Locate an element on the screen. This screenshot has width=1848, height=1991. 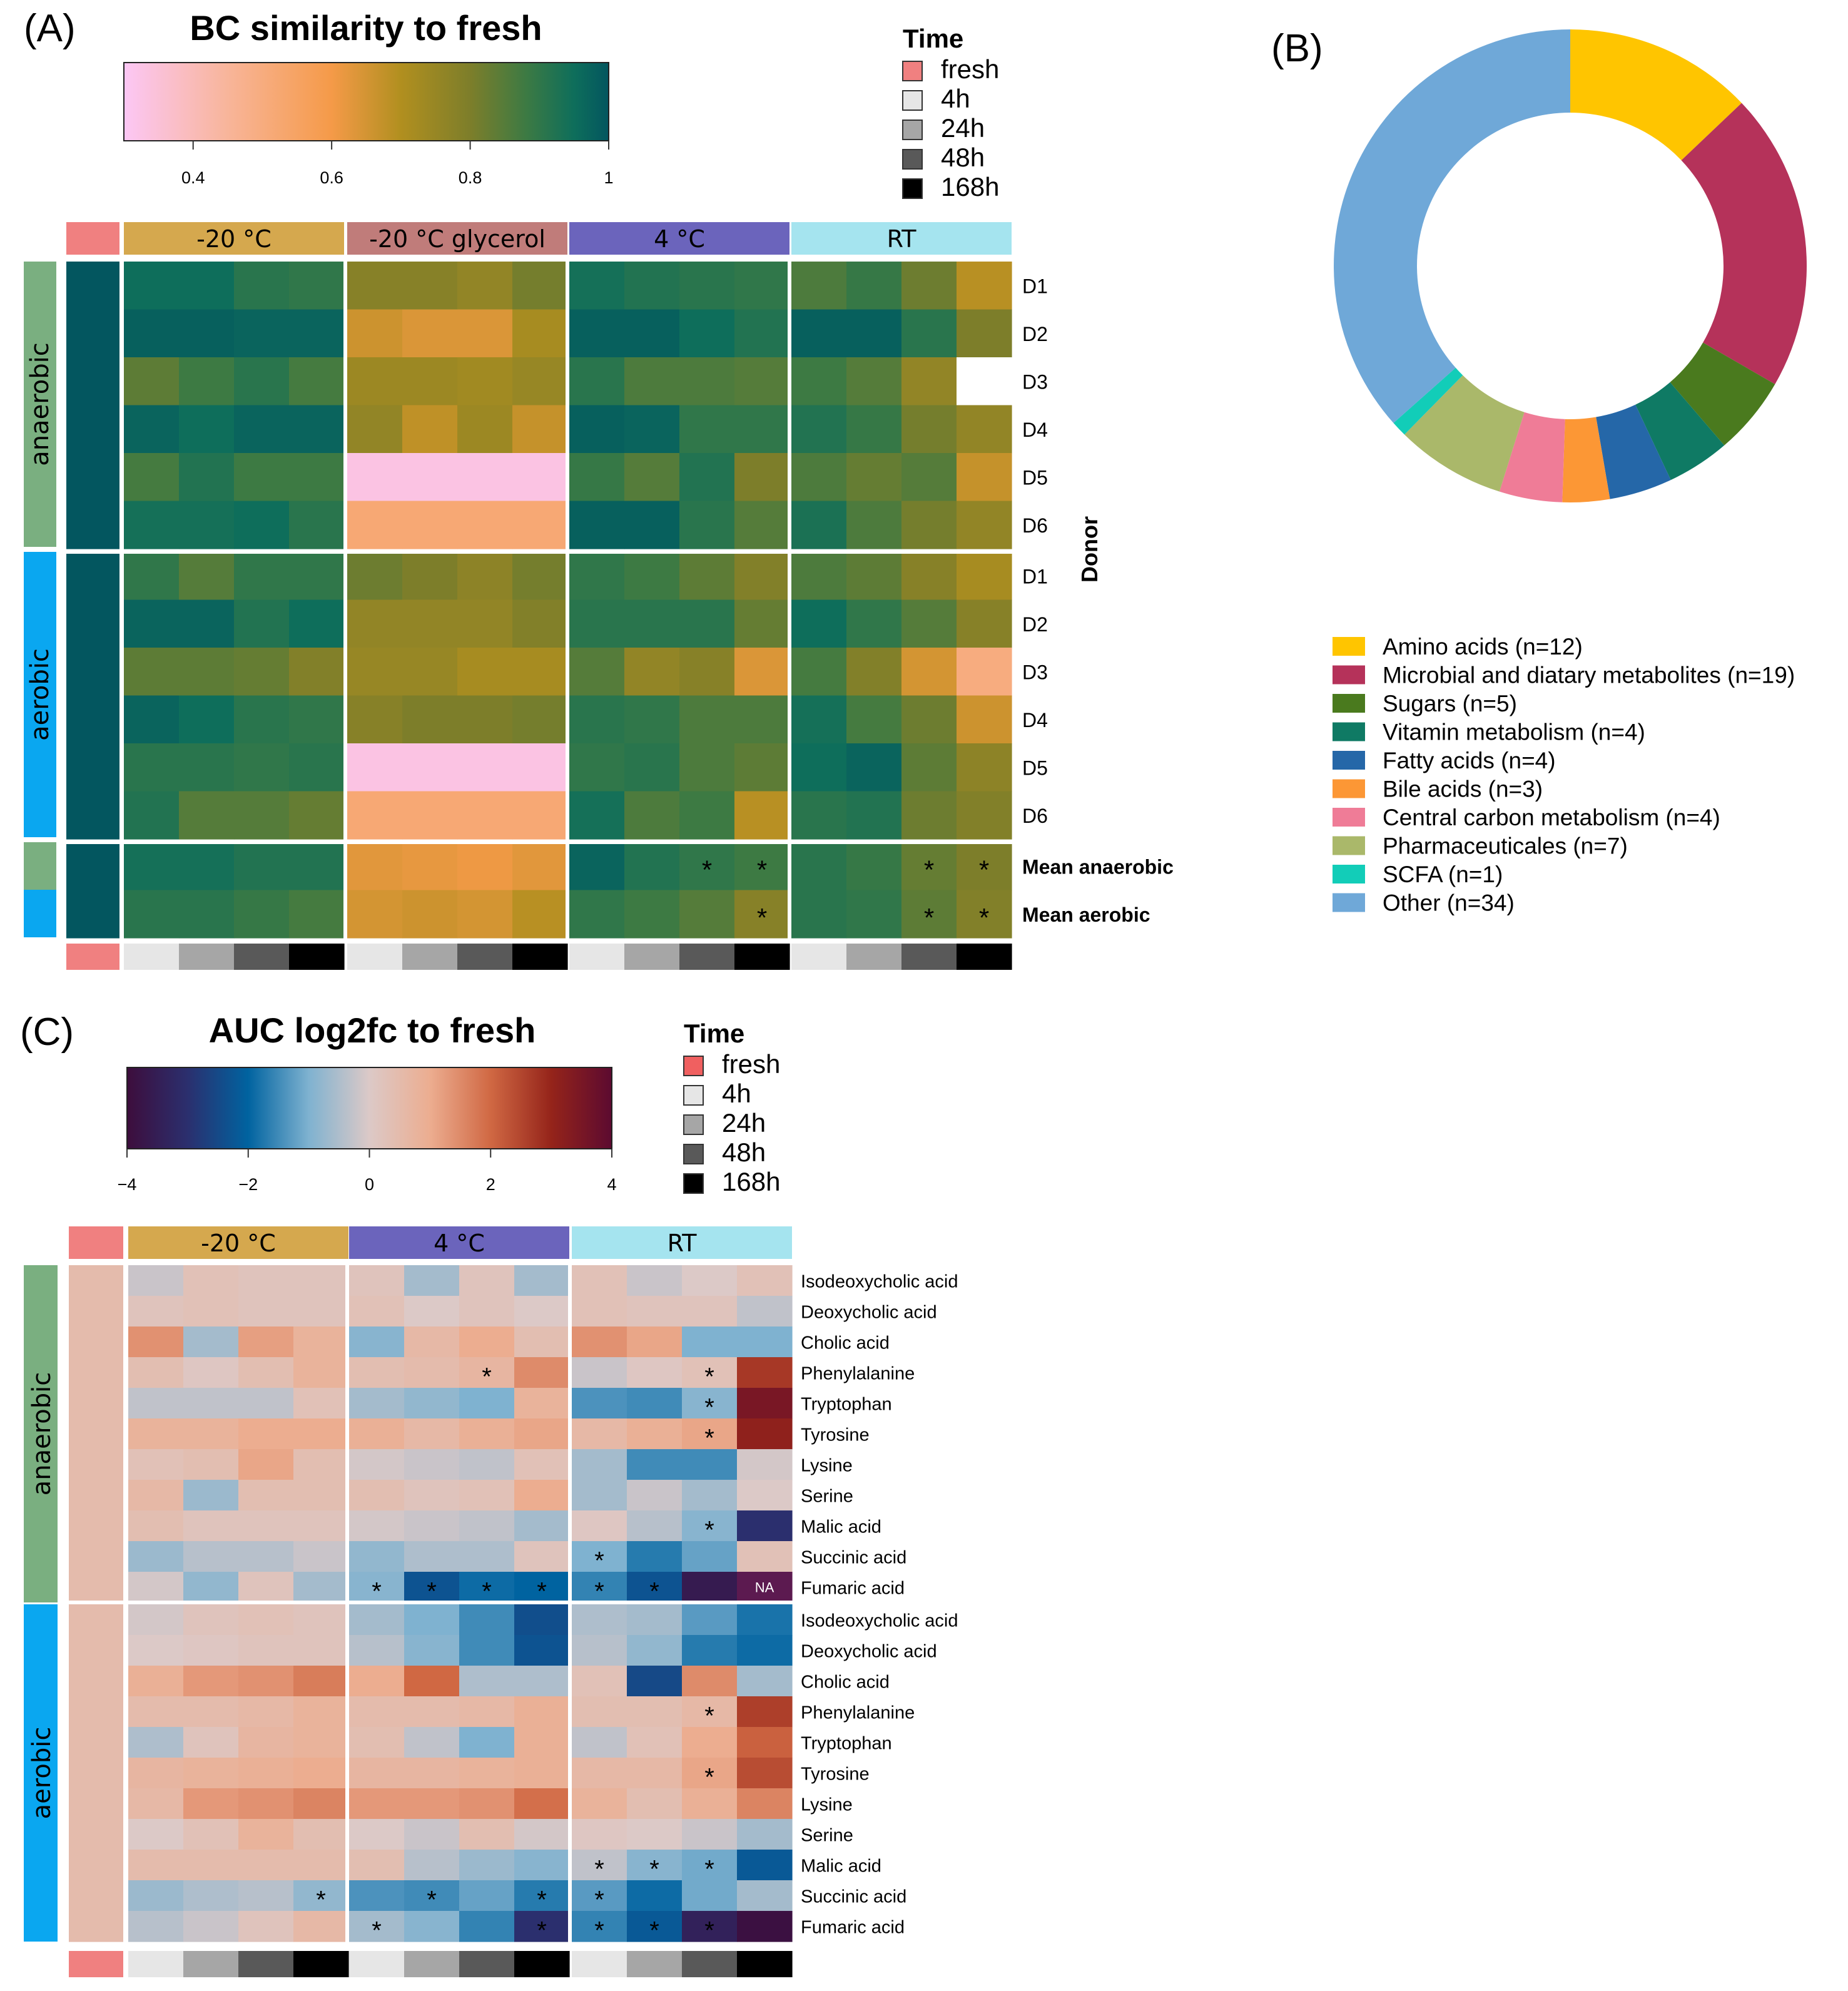
donor-row-label: D3 is located at coordinates (1035, 672).